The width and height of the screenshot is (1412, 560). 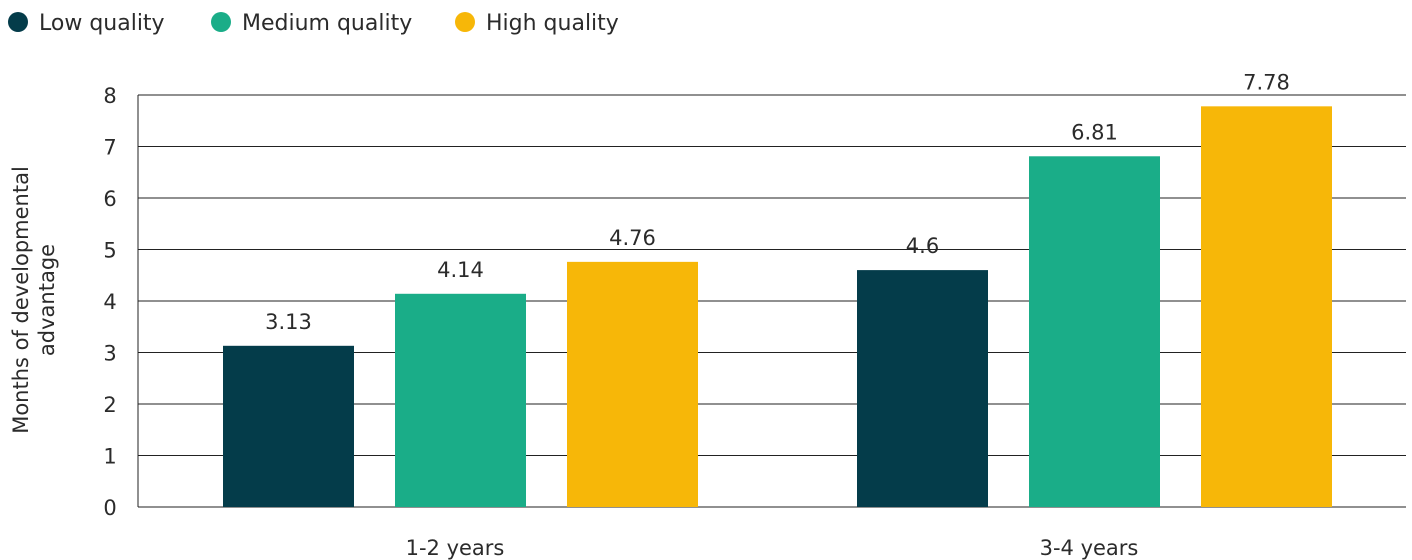 I want to click on data-label: 3.13, so click(x=288, y=322).